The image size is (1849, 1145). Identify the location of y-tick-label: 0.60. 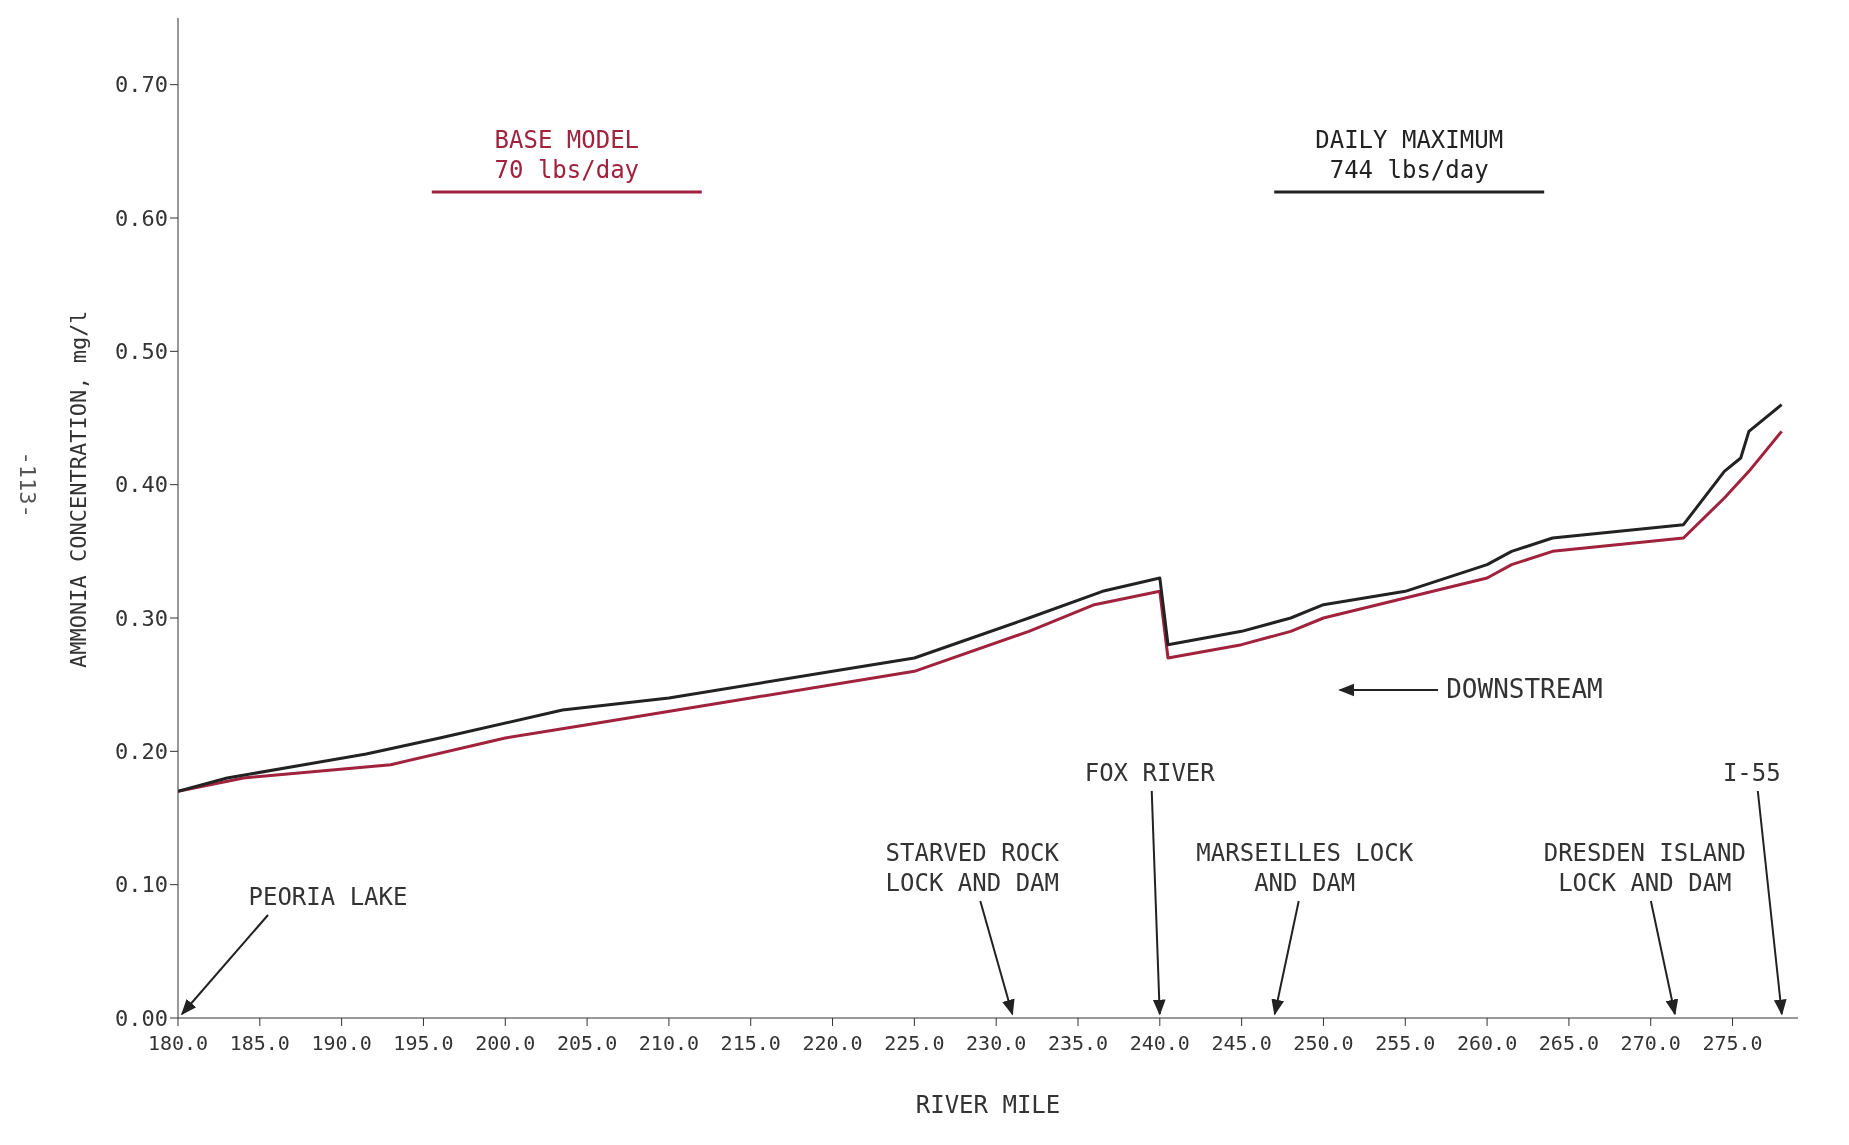
(141, 218).